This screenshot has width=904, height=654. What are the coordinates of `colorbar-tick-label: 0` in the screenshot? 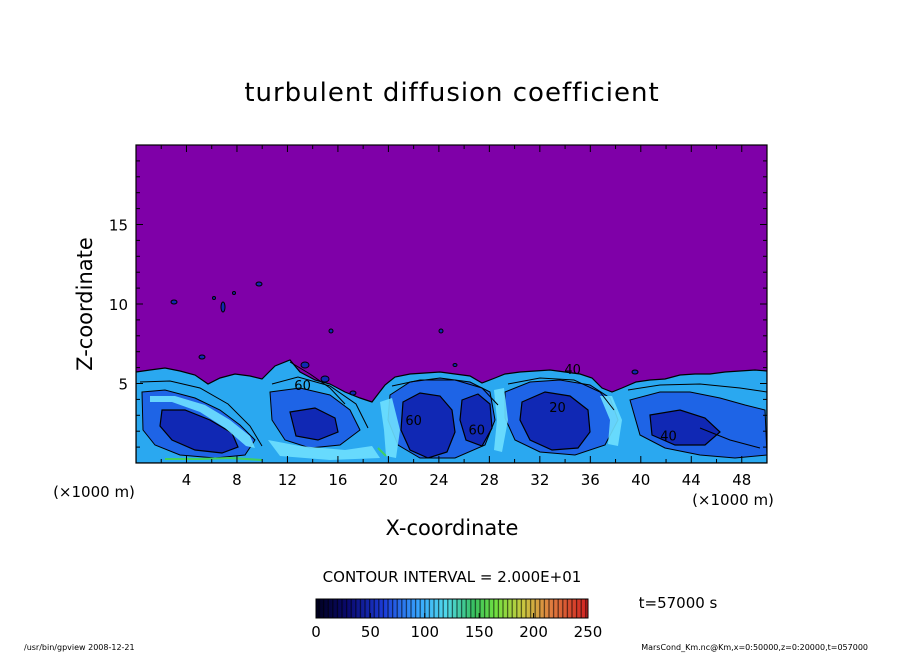 It's located at (316, 632).